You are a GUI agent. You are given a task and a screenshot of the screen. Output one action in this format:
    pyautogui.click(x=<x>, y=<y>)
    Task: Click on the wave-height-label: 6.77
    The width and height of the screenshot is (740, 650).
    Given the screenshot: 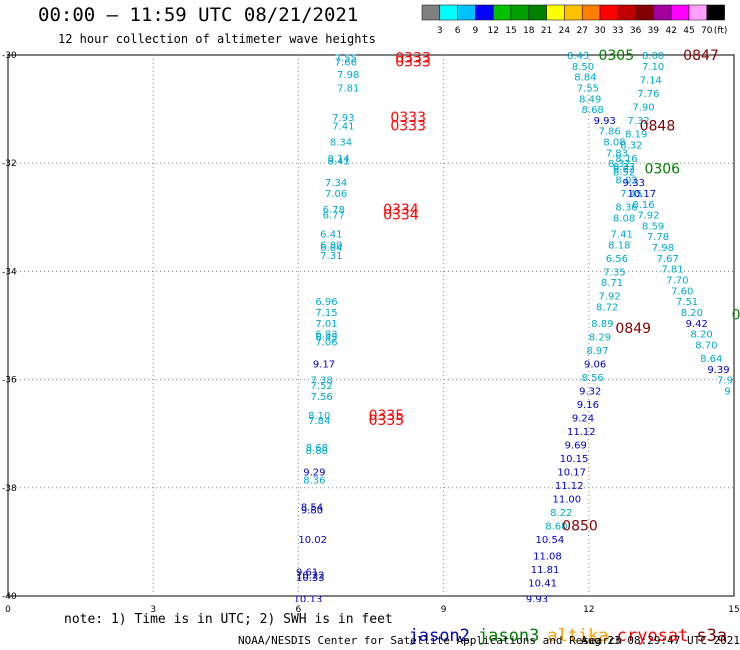 What is the action you would take?
    pyautogui.click(x=334, y=216)
    